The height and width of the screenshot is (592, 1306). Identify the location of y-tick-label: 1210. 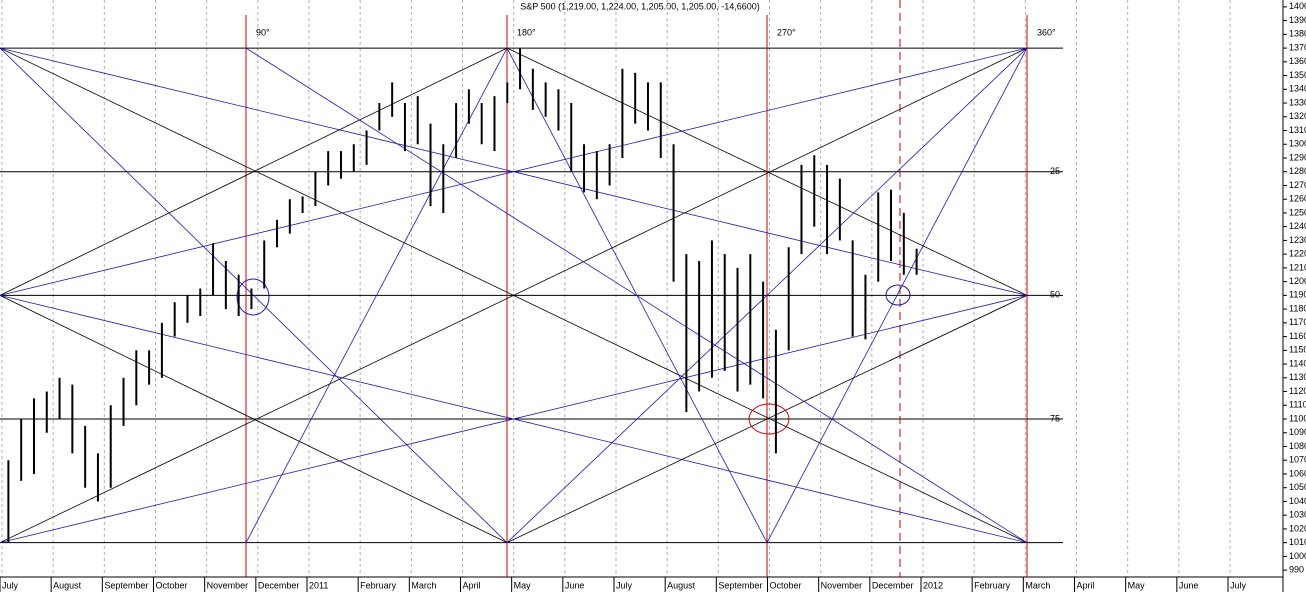
(1297, 267).